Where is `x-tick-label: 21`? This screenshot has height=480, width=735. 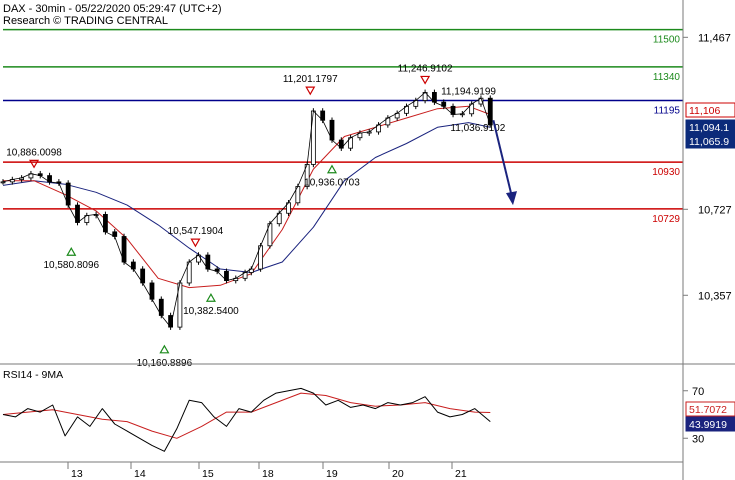 x-tick-label: 21 is located at coordinates (461, 474).